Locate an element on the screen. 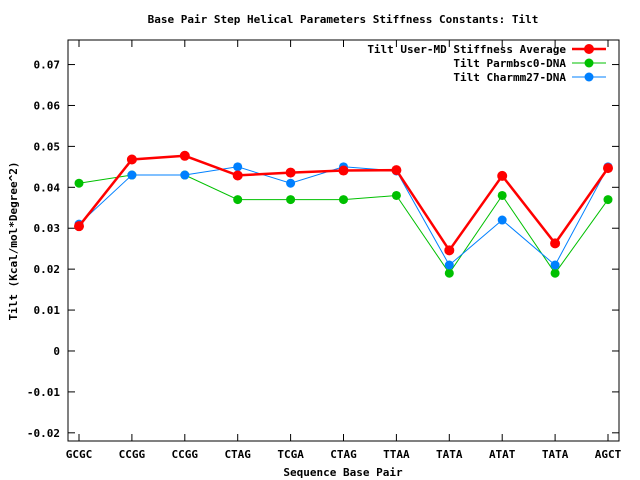 The height and width of the screenshot is (480, 640). y-tick-label: 0 is located at coordinates (56, 351).